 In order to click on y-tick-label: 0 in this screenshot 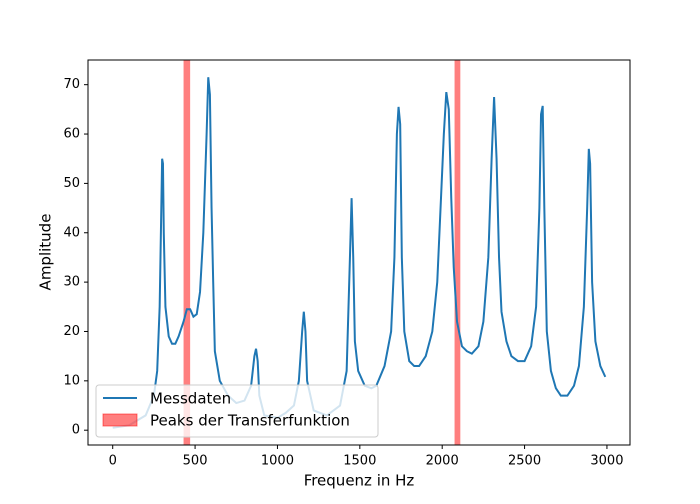, I will do `click(76, 430)`.